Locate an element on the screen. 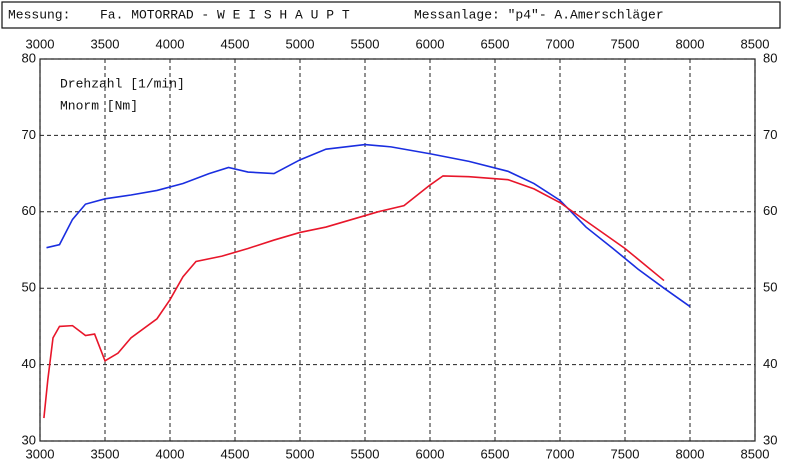 The width and height of the screenshot is (801, 465). header-box is located at coordinates (391, 15).